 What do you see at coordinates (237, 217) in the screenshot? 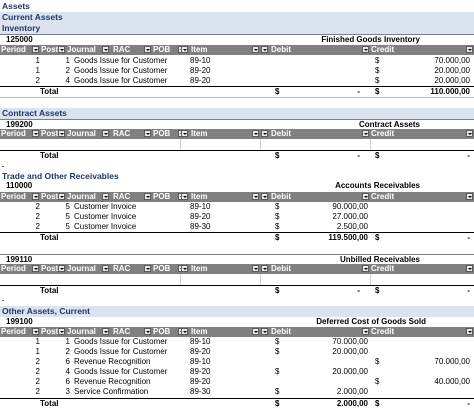
I see `table-row: 2 5 Customer Invoice 89-20 $ 27.000,00` at bounding box center [237, 217].